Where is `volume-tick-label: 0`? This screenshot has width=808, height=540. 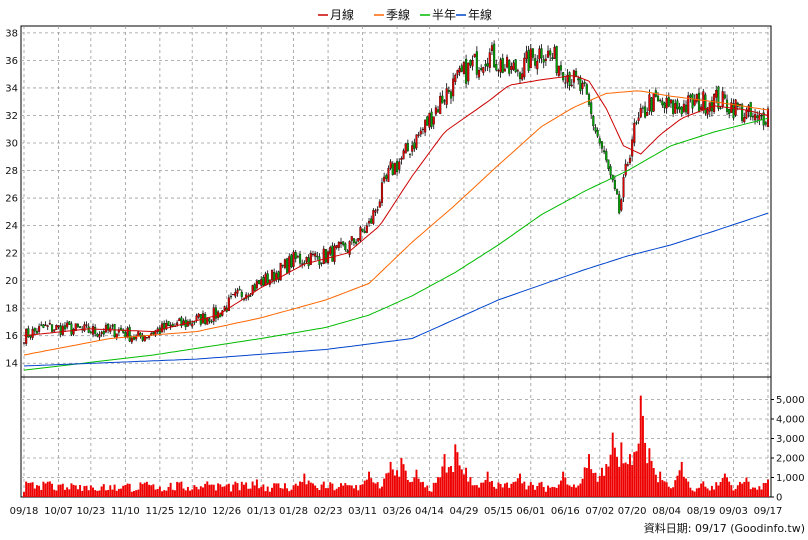 volume-tick-label: 0 is located at coordinates (779, 498).